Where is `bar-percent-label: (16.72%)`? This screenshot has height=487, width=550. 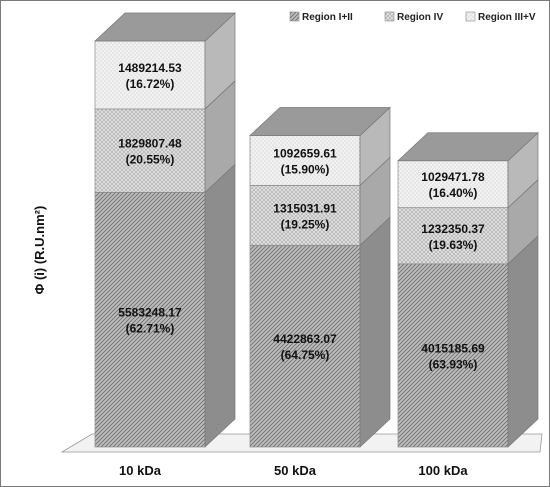 bar-percent-label: (16.72%) is located at coordinates (150, 84).